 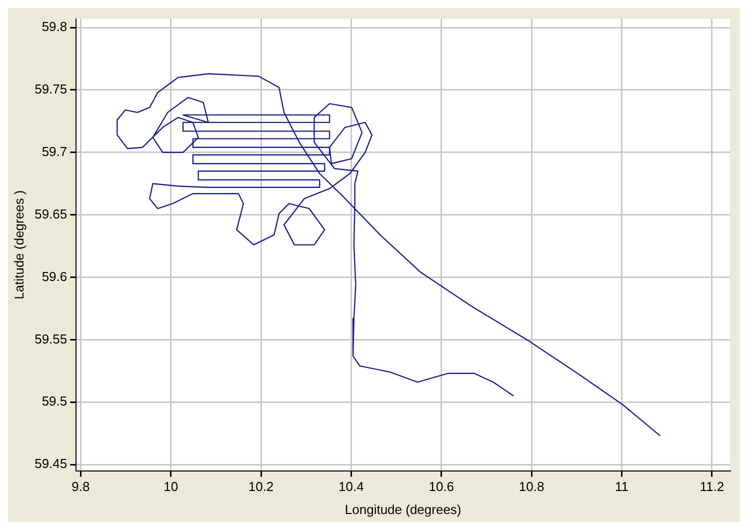 I want to click on y-tick-label: 59.55, so click(x=51, y=338).